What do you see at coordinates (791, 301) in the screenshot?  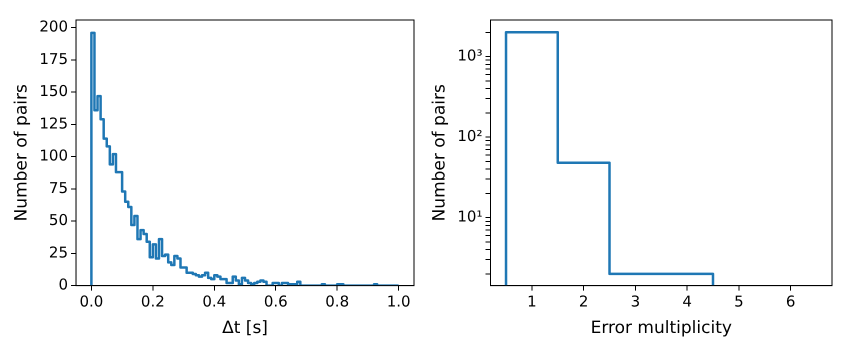 I see `x-tick-label: 6` at bounding box center [791, 301].